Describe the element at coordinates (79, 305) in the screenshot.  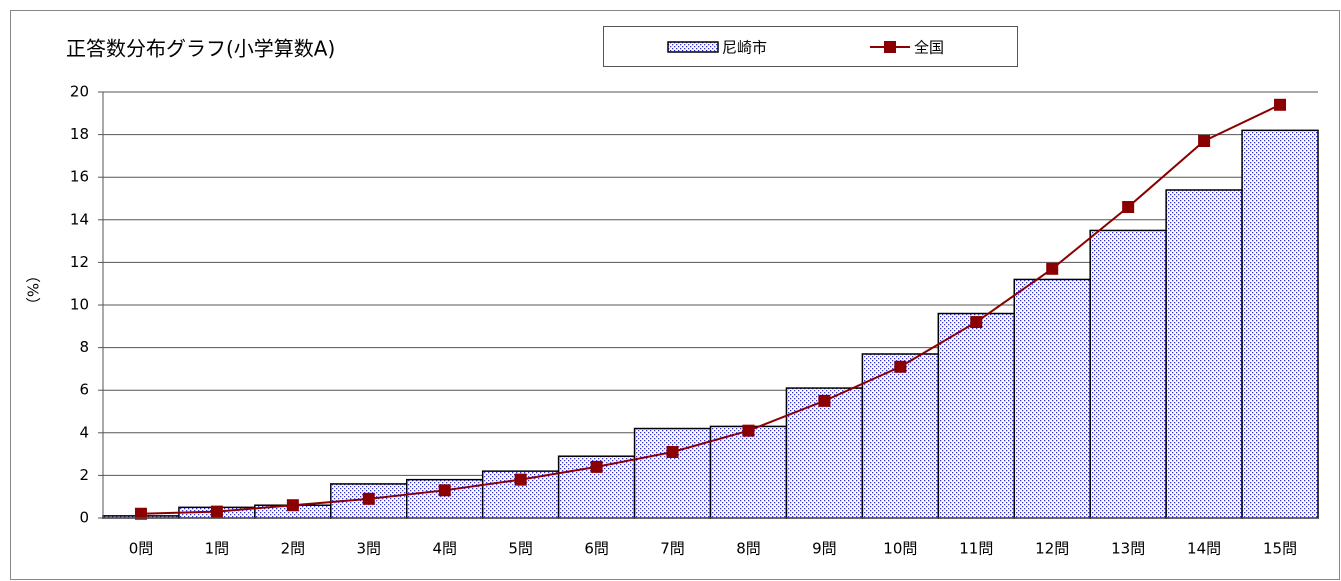
I see `y-tick-label: 10` at that location.